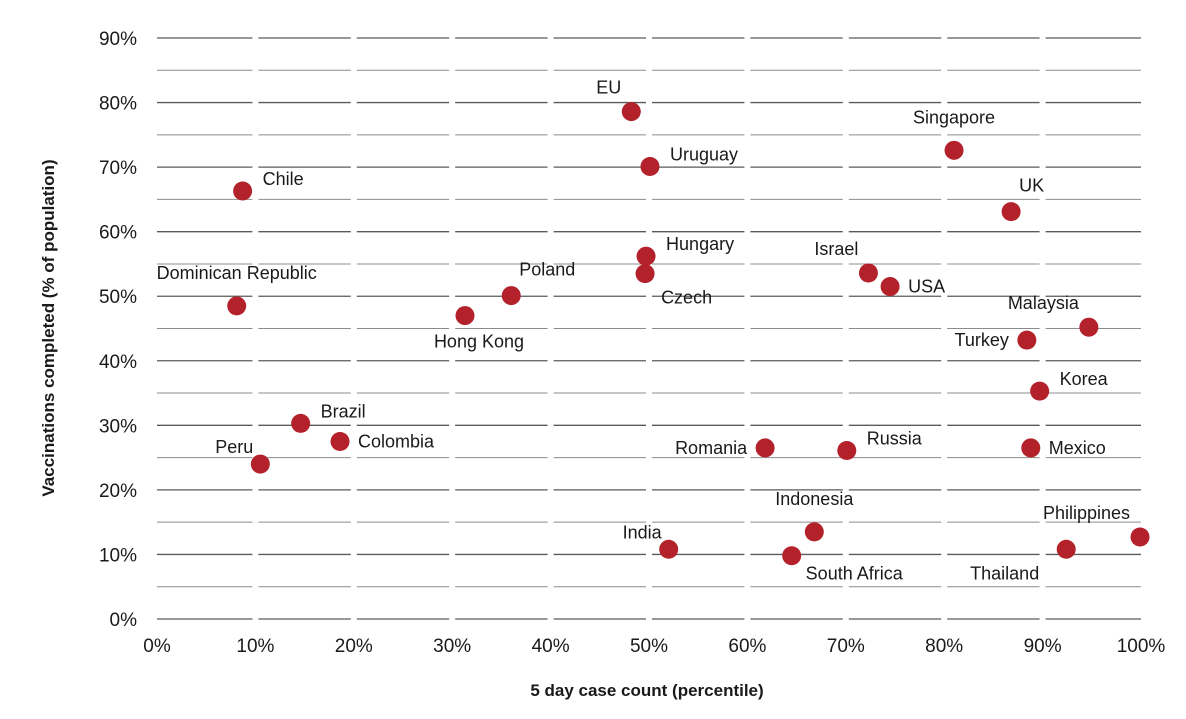 This screenshot has width=1186, height=719. Describe the element at coordinates (1044, 303) in the screenshot. I see `label-malaysia: Malaysia` at that location.